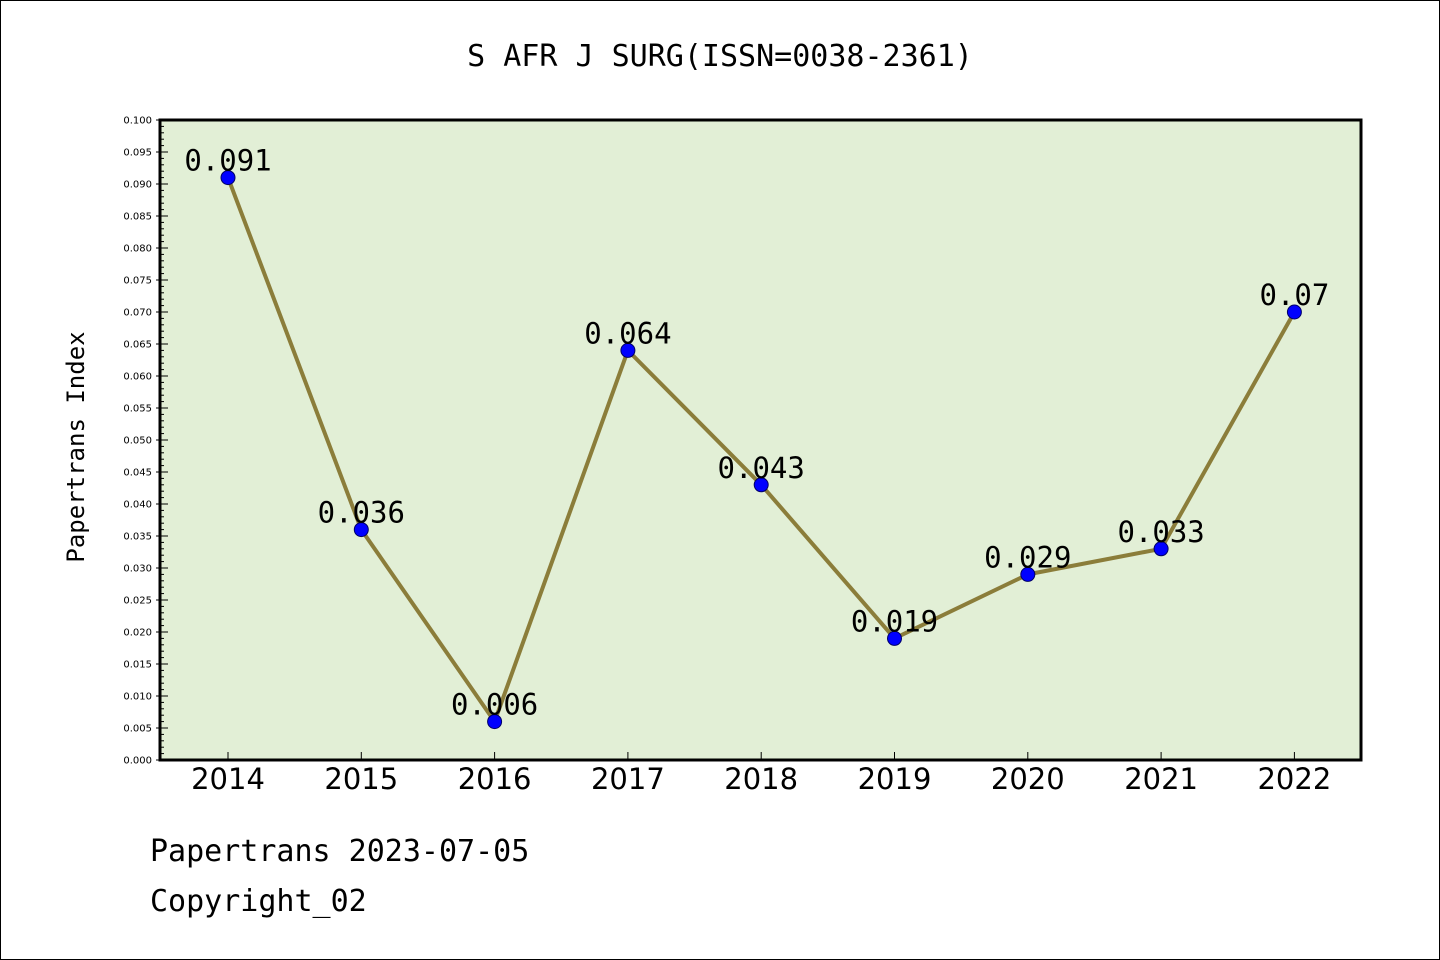  I want to click on x-tick-label: 2016, so click(495, 779).